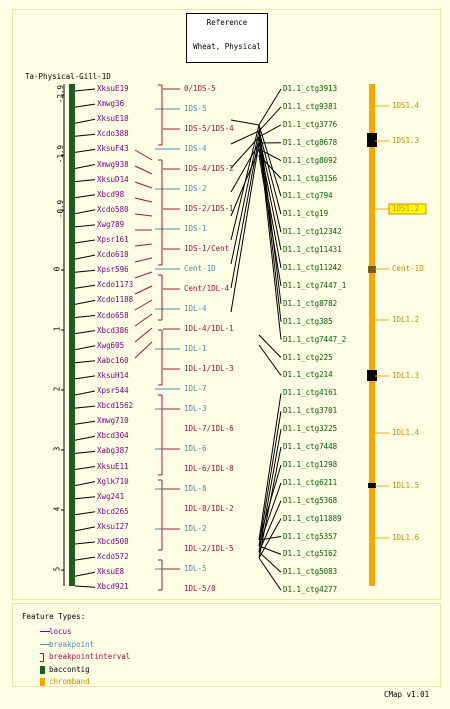 The image size is (450, 709). What do you see at coordinates (113, 526) in the screenshot?
I see `locus-label: XksuI27` at bounding box center [113, 526].